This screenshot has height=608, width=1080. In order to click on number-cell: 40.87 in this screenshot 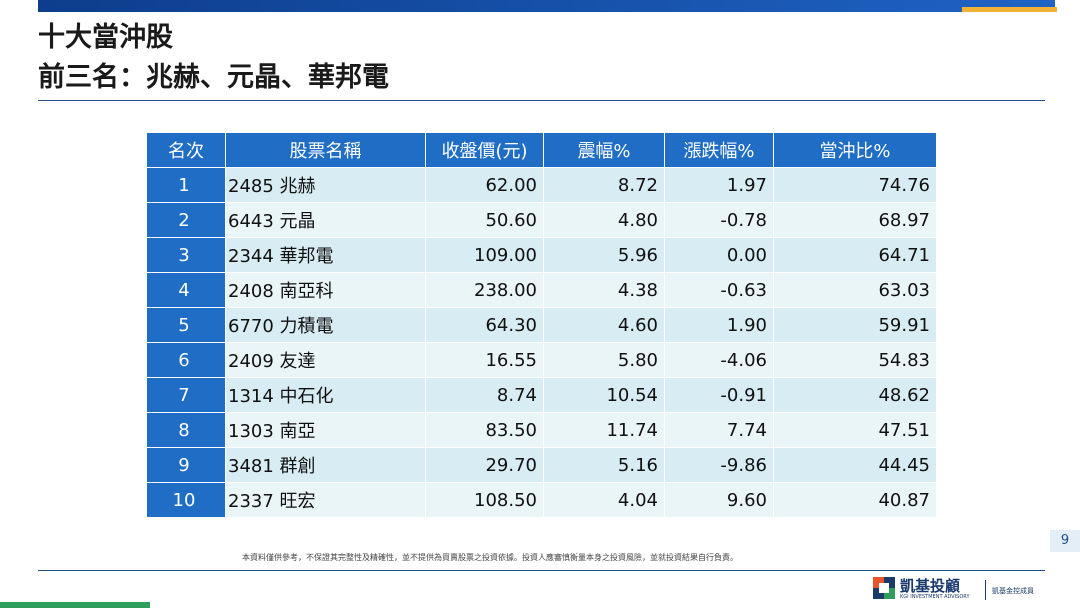, I will do `click(855, 500)`.